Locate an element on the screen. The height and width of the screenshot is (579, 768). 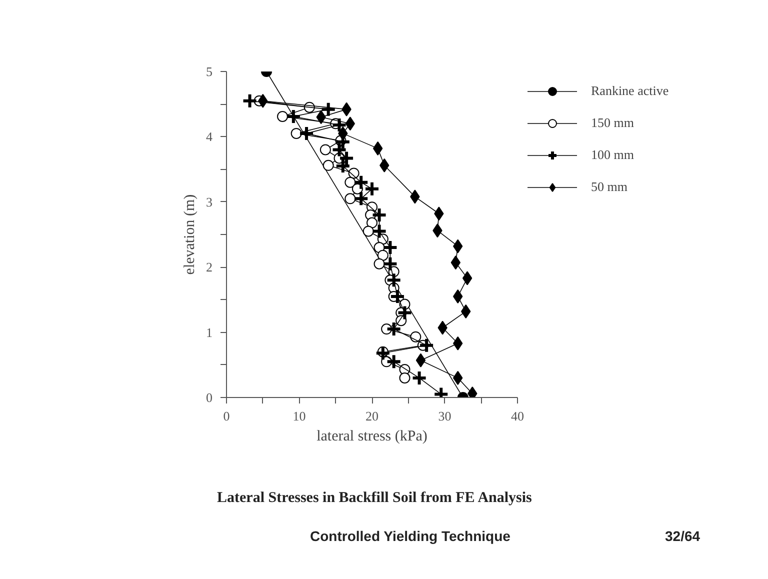
y-tick-label: 2 is located at coordinates (209, 267).